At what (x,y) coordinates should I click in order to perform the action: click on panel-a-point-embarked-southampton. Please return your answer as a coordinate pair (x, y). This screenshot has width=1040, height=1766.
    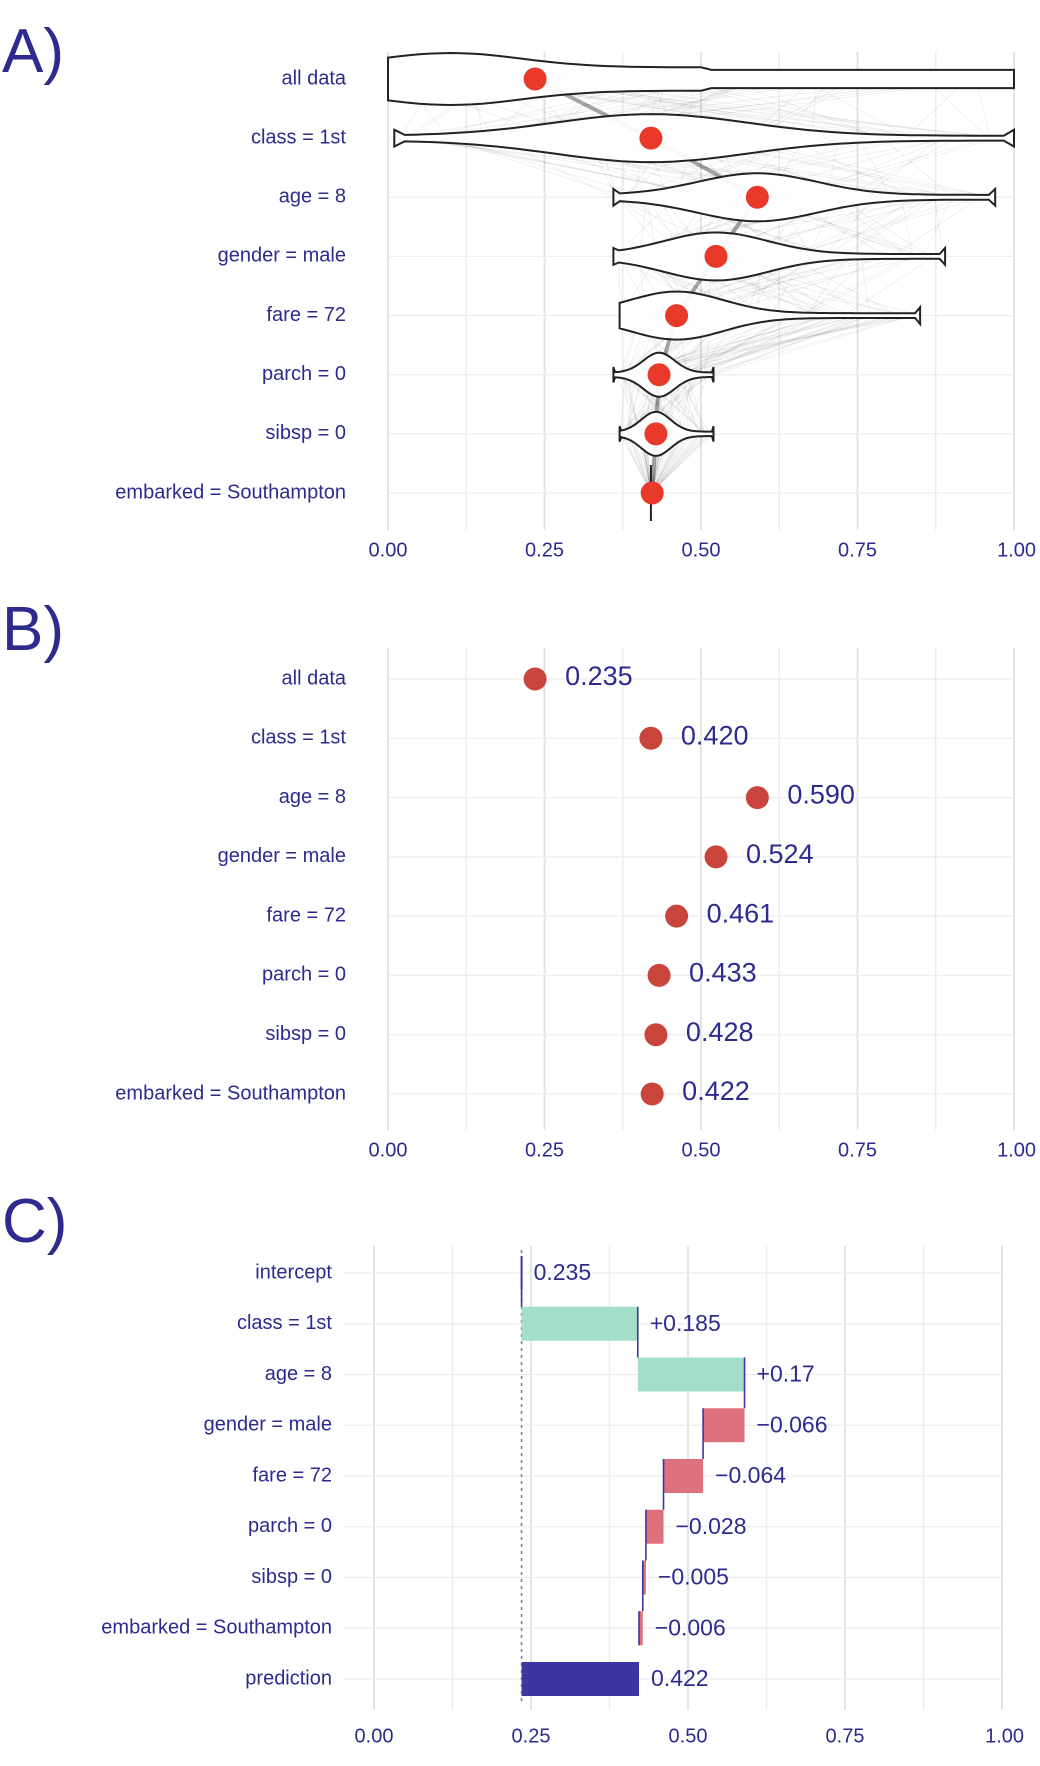
    Looking at the image, I should click on (652, 493).